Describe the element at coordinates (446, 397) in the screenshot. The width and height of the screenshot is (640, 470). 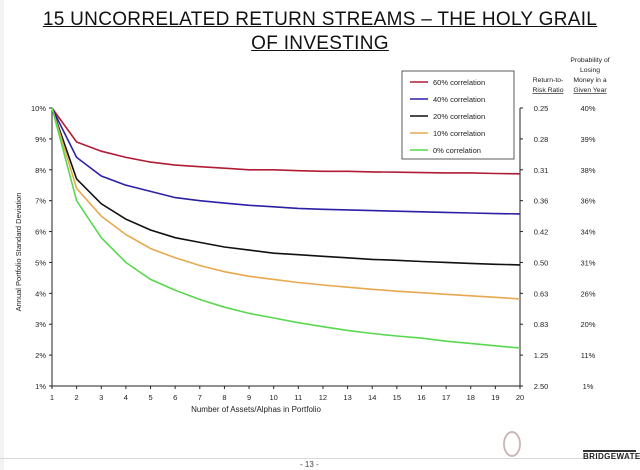
I see `x-tick-label: 17` at that location.